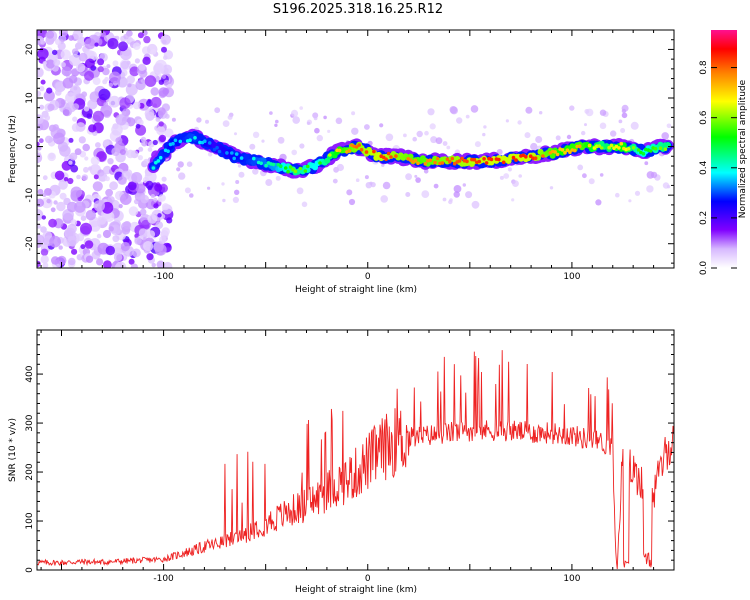 The height and width of the screenshot is (600, 750). Describe the element at coordinates (30, 520) in the screenshot. I see `y-tick-label: 100` at that location.